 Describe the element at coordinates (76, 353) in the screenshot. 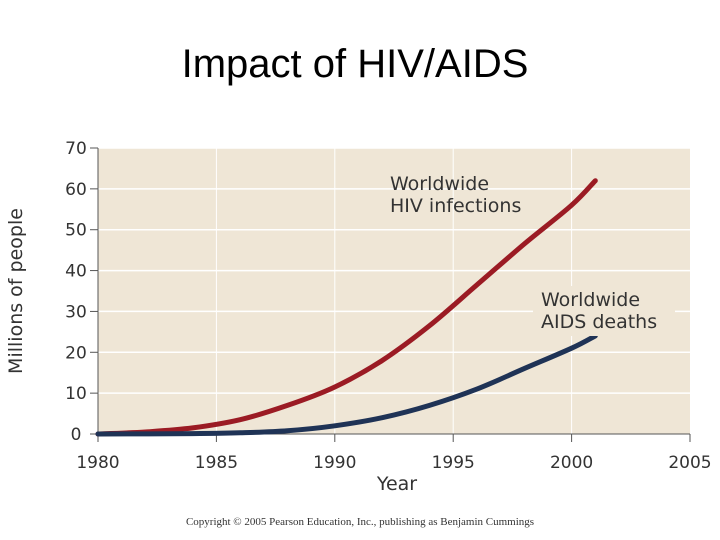

I see `y-tick-label: 20` at that location.